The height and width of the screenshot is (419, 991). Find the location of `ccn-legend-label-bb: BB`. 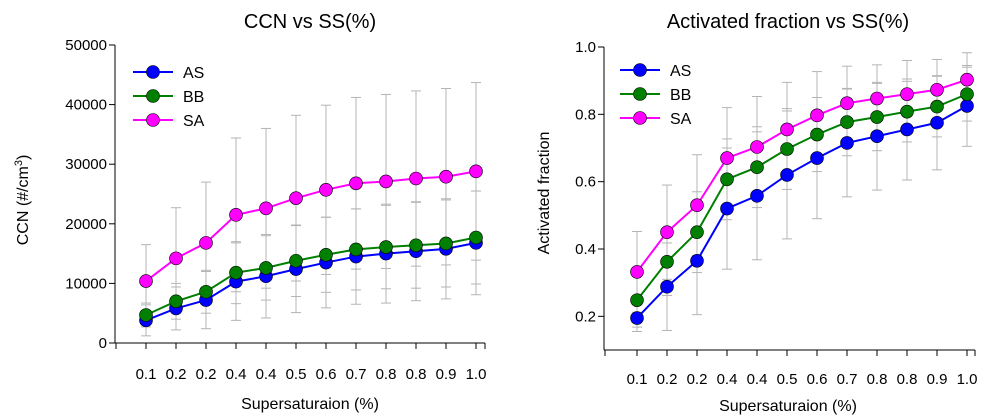

ccn-legend-label-bb: BB is located at coordinates (193, 97).